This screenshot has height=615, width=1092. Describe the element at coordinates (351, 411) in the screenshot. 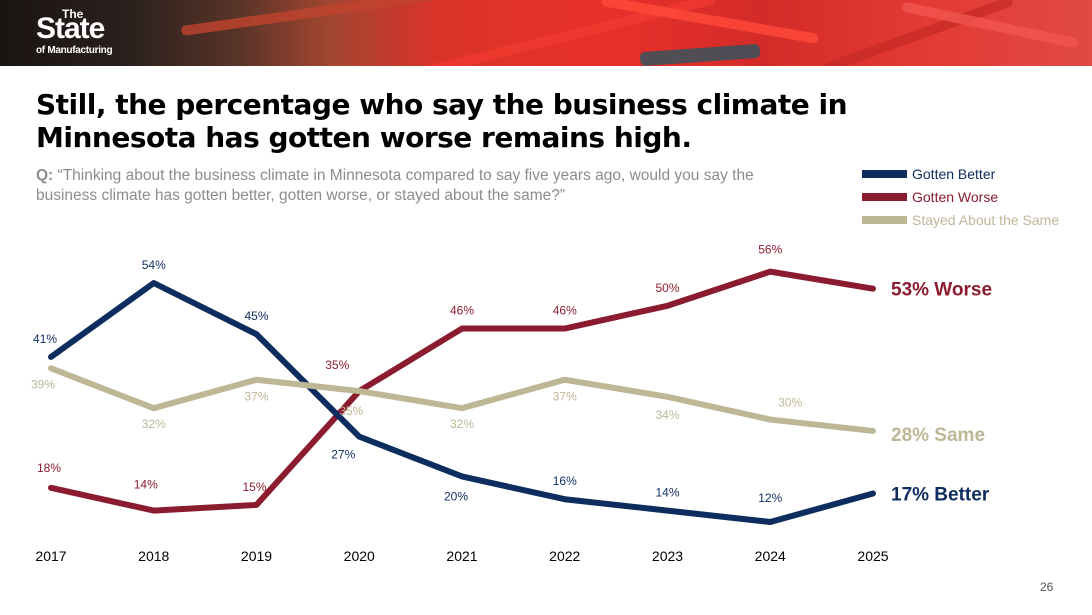

I see `data-label-same: 35%` at that location.